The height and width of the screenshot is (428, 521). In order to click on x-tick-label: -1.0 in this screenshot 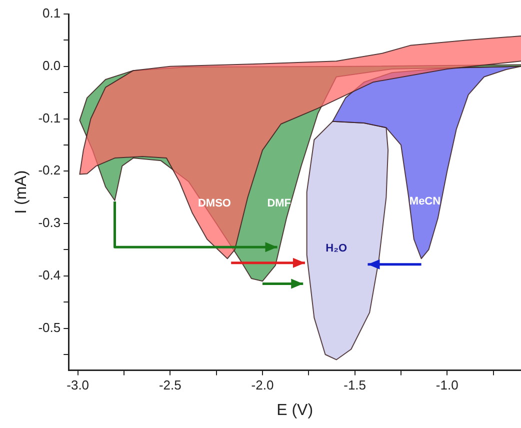, I will do `click(447, 385)`.